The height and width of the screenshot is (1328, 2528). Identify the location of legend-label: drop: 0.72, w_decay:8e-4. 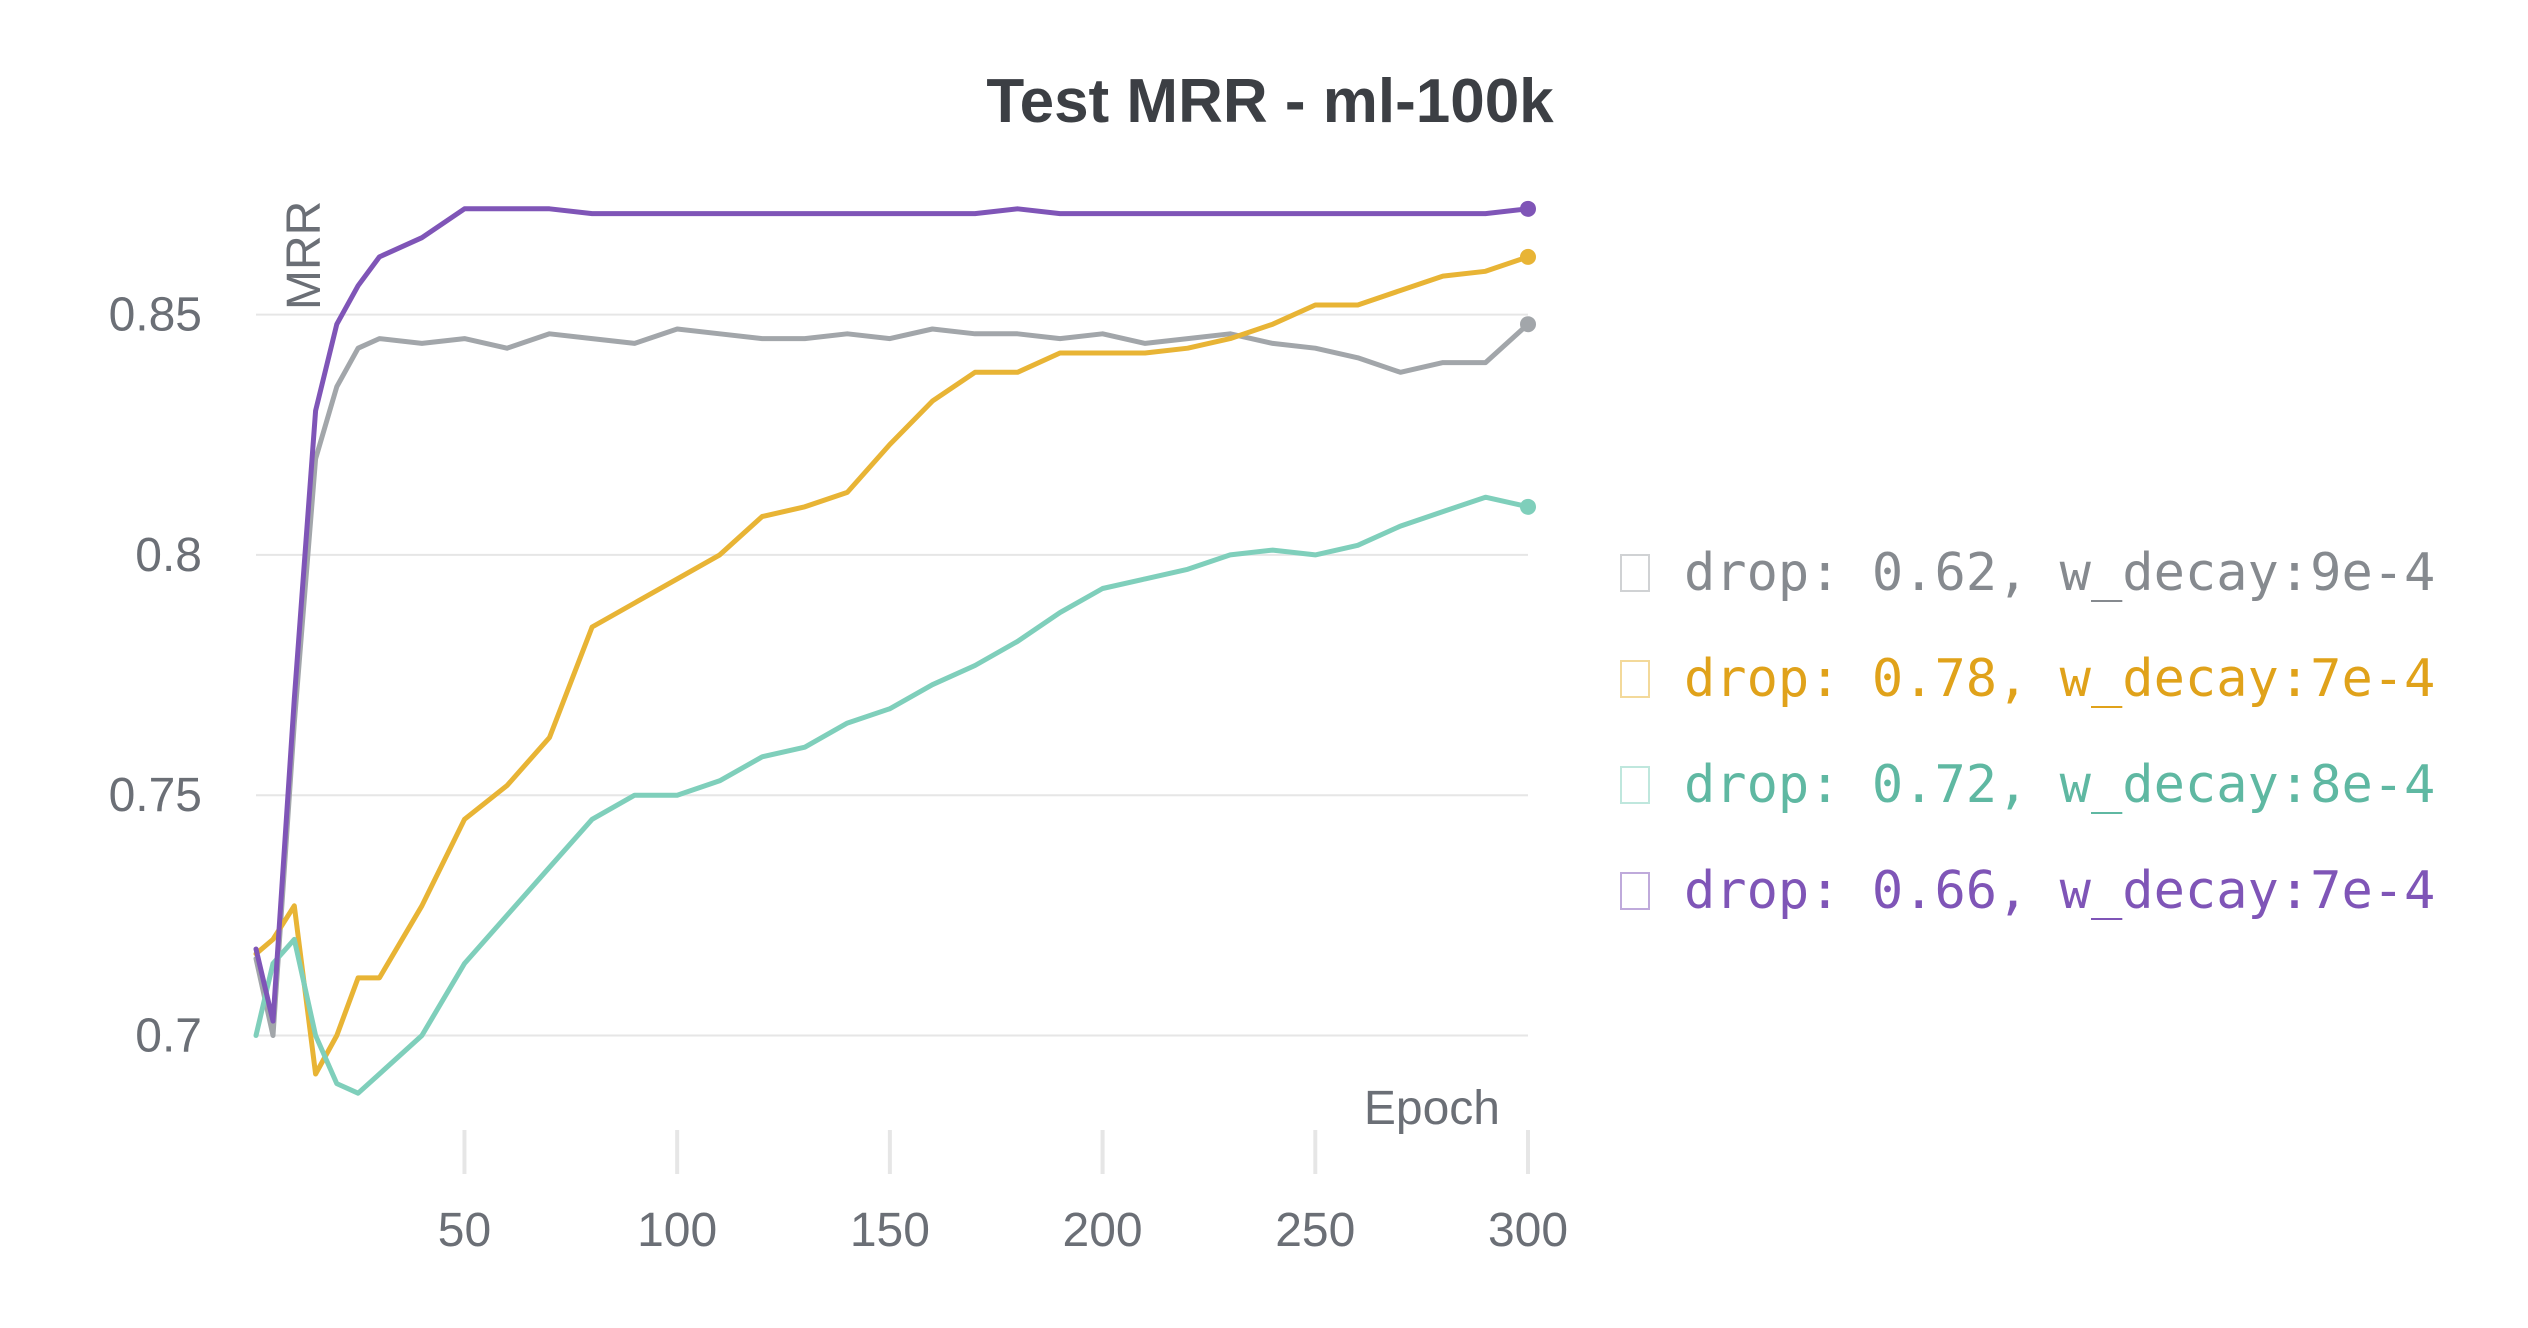
(2060, 785).